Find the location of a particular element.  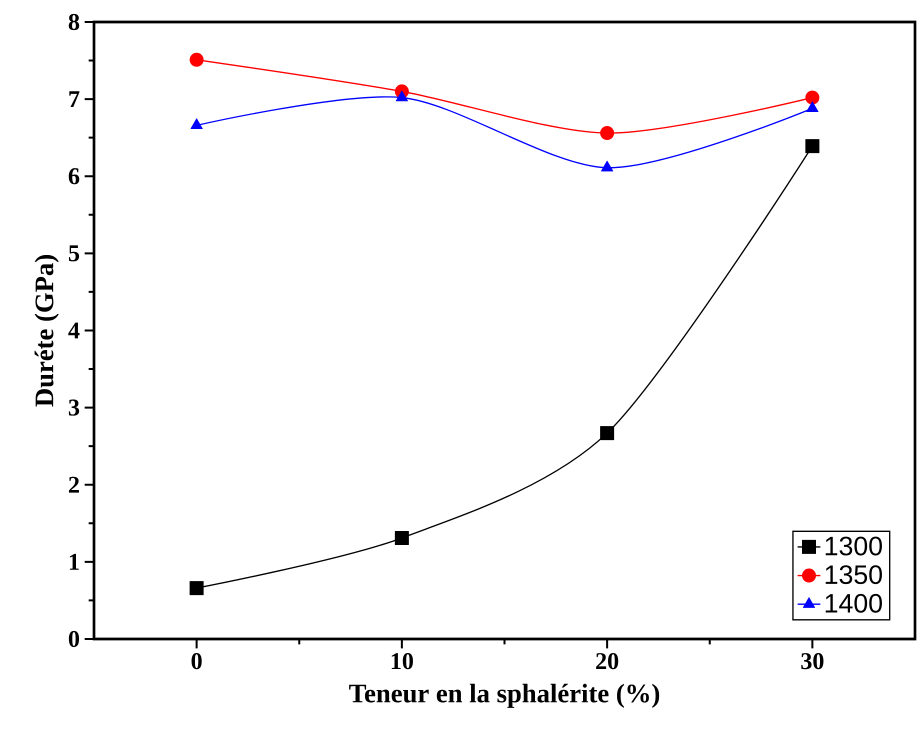

x-tick-label: 30 is located at coordinates (812, 661).